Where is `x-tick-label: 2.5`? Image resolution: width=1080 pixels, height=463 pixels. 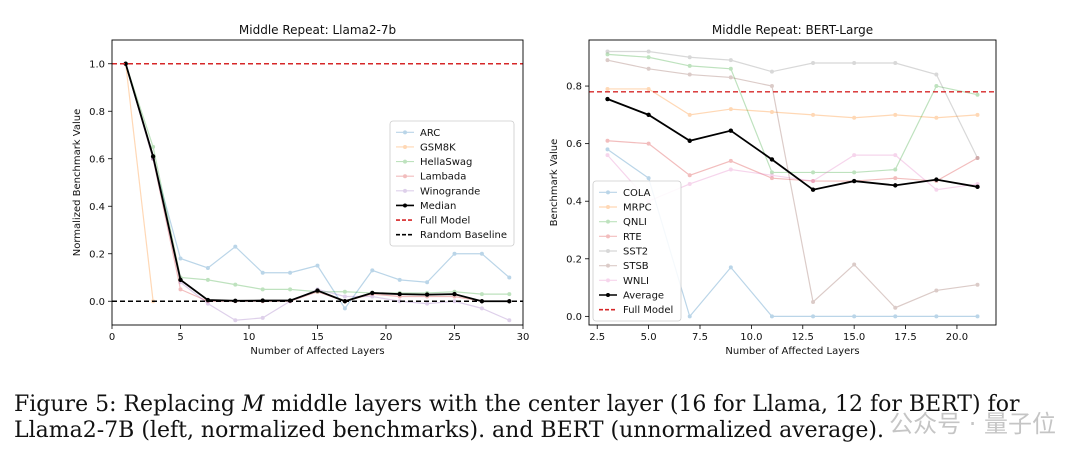
x-tick-label: 2.5 is located at coordinates (597, 337).